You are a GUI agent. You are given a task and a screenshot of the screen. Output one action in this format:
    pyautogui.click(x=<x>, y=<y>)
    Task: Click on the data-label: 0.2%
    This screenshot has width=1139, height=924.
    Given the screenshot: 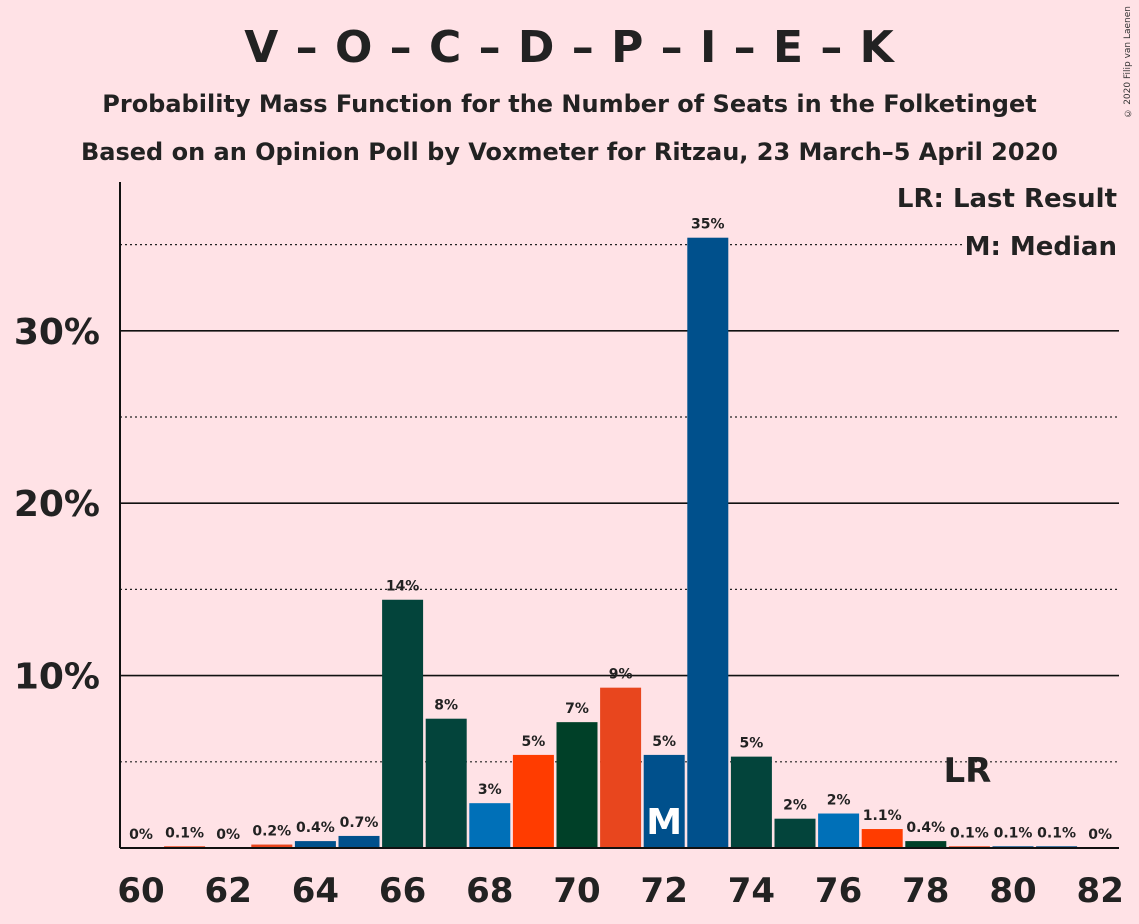 What is the action you would take?
    pyautogui.click(x=271, y=832)
    